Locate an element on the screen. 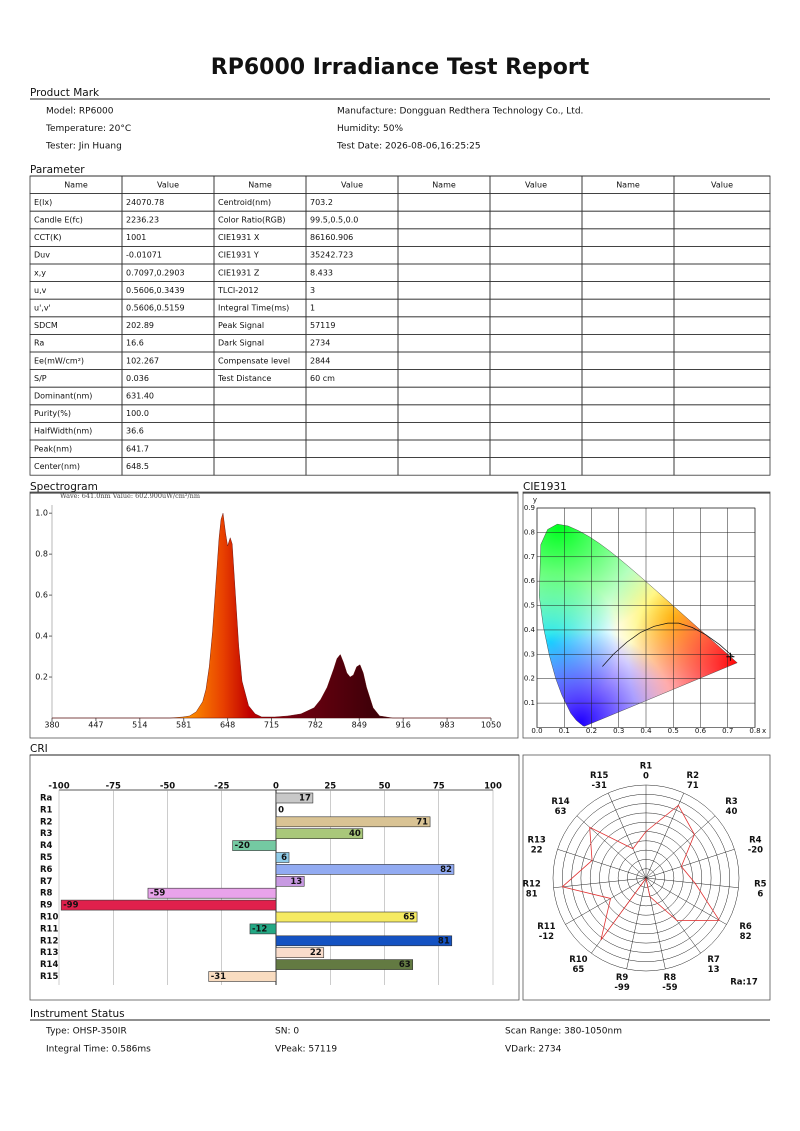 Image resolution: width=800 pixels, height=1131 pixels. table-text: 1 is located at coordinates (312, 308).